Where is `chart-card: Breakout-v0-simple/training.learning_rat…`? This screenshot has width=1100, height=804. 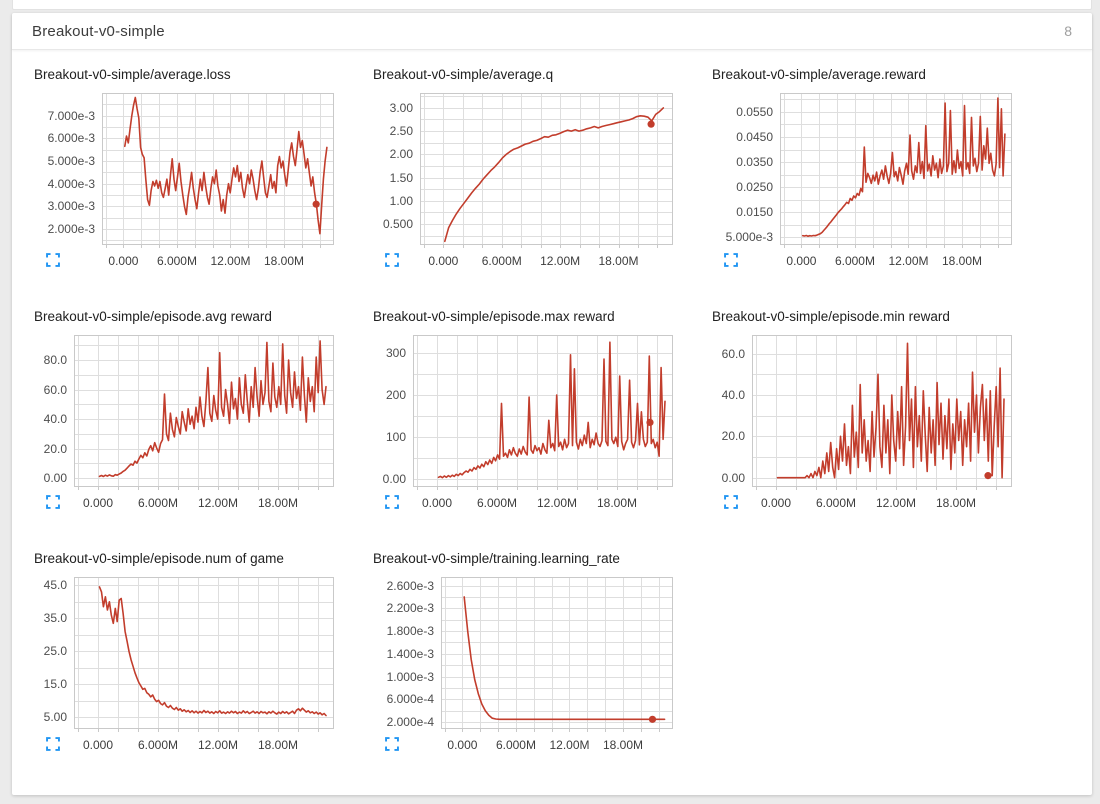
chart-card: Breakout-v0-simple/training.learning_rat… is located at coordinates (522, 652).